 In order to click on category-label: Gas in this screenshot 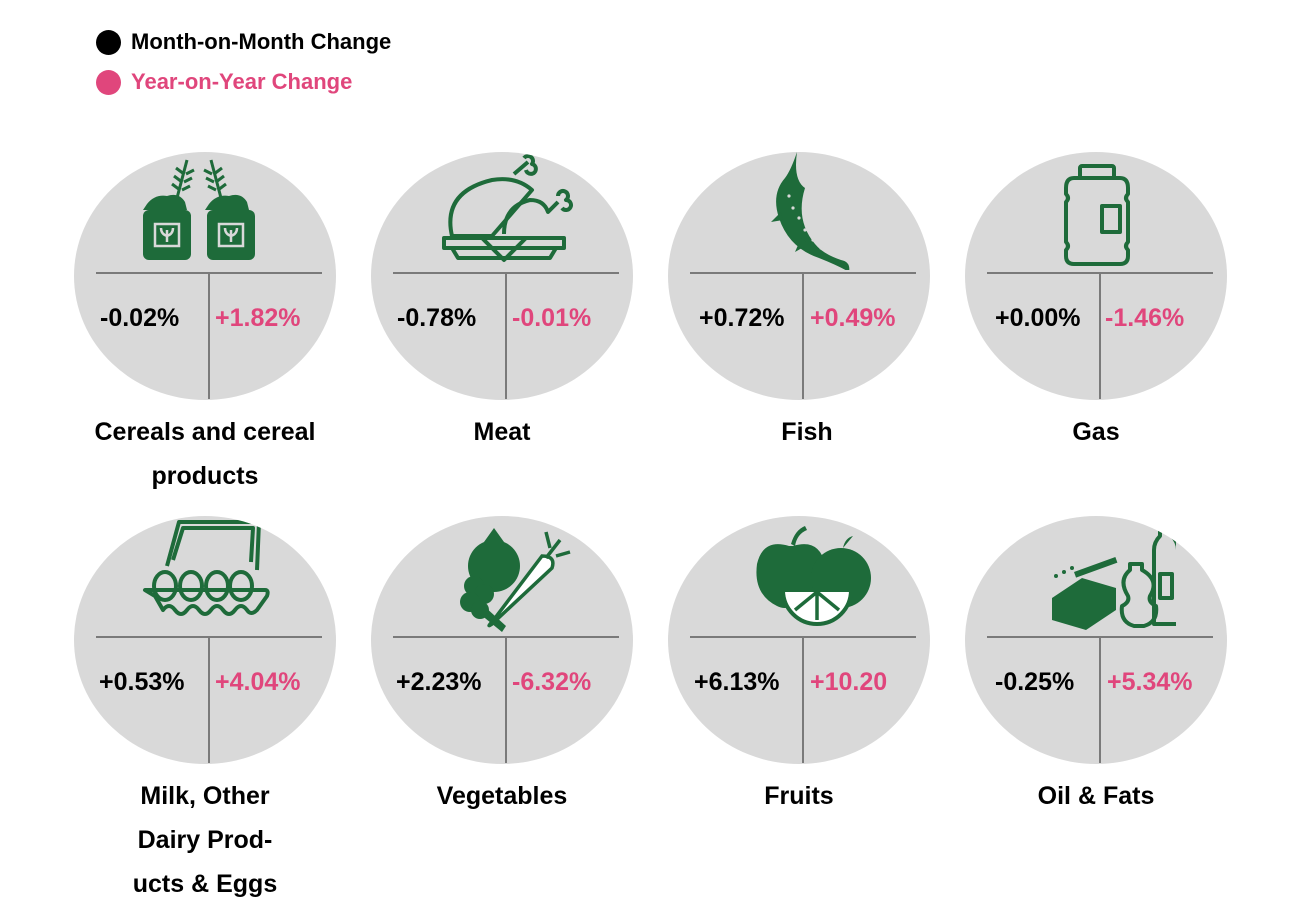, I will do `click(1096, 432)`.